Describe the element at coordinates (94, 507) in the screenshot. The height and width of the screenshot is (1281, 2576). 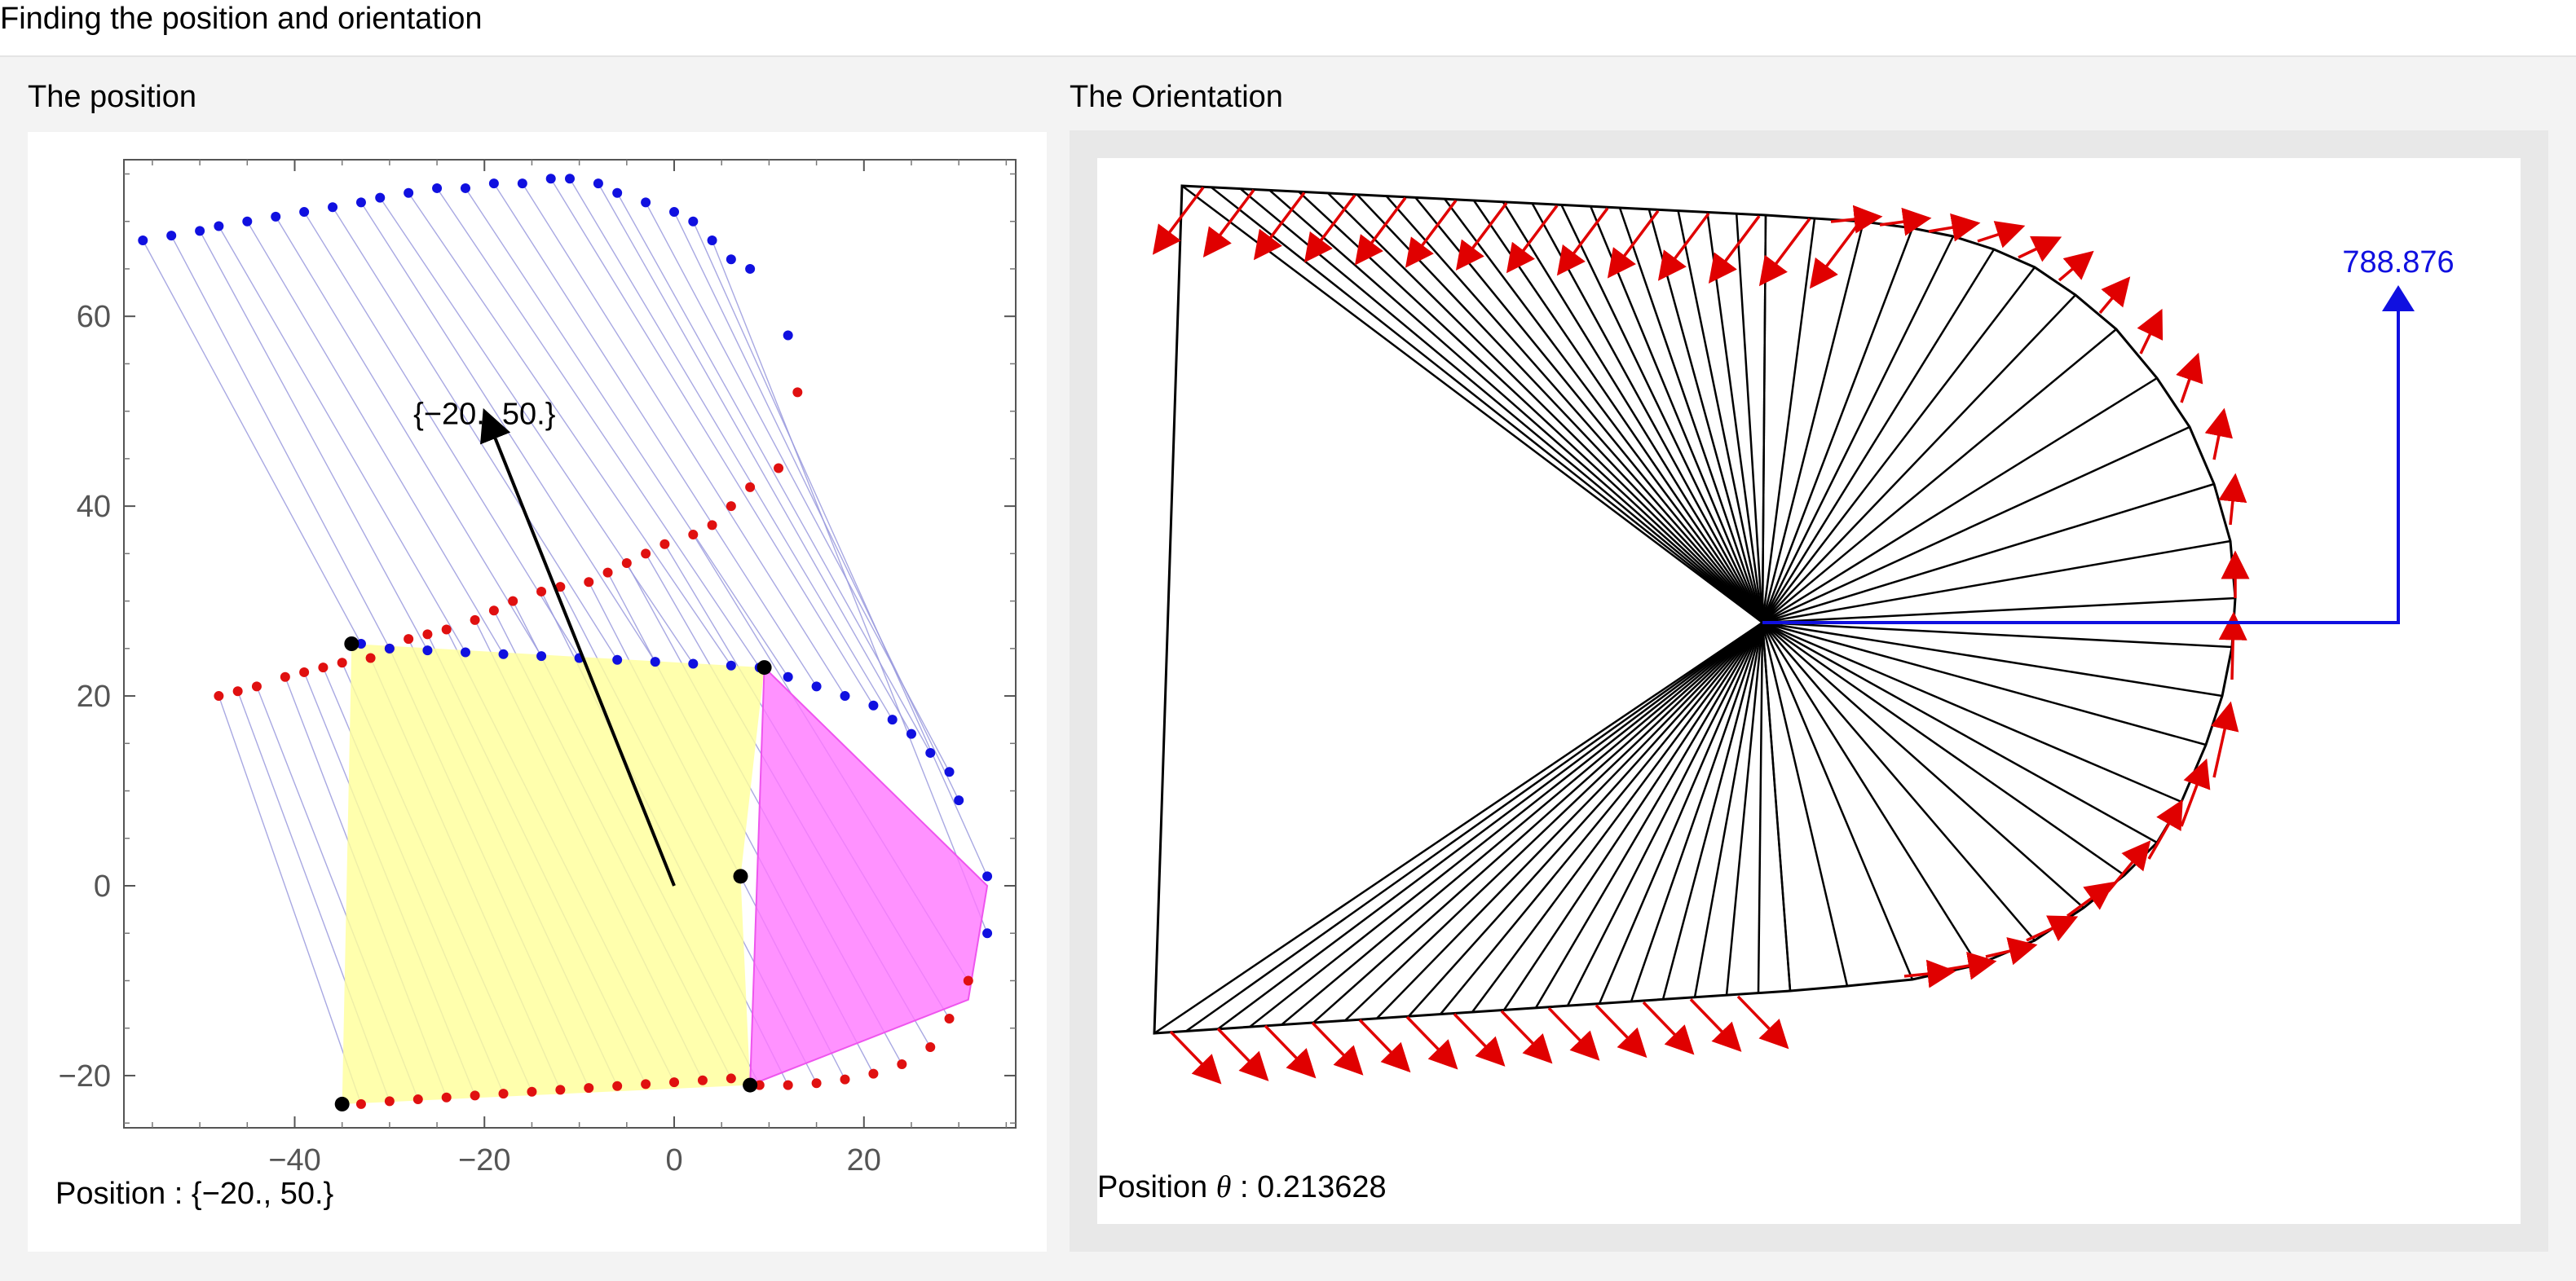
I see `y-tick-label: 40` at that location.